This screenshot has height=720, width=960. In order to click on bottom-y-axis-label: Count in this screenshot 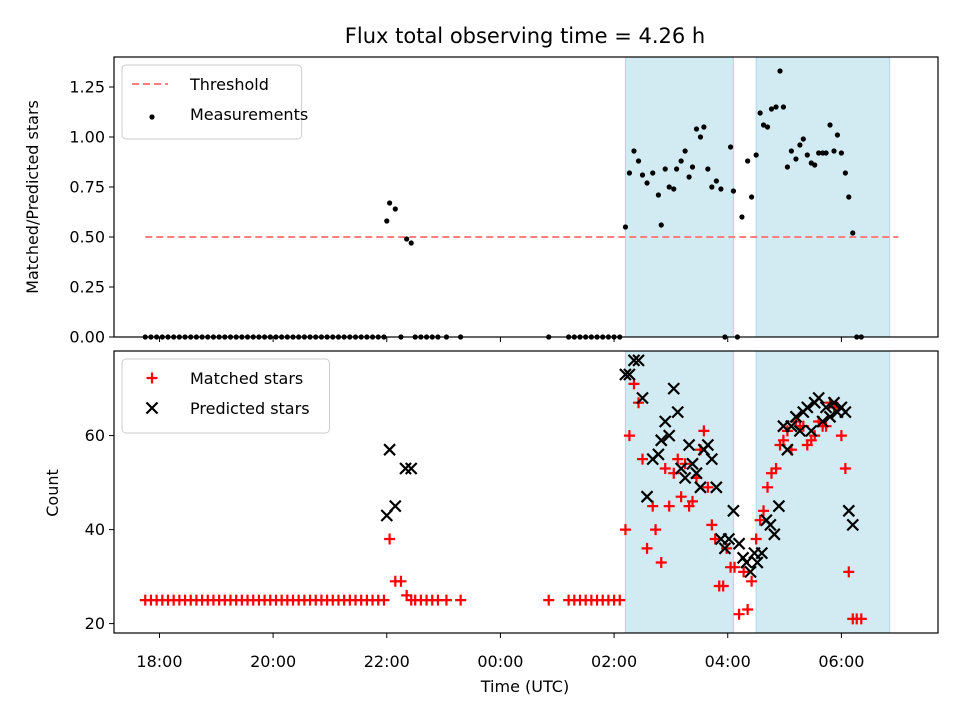, I will do `click(52, 493)`.